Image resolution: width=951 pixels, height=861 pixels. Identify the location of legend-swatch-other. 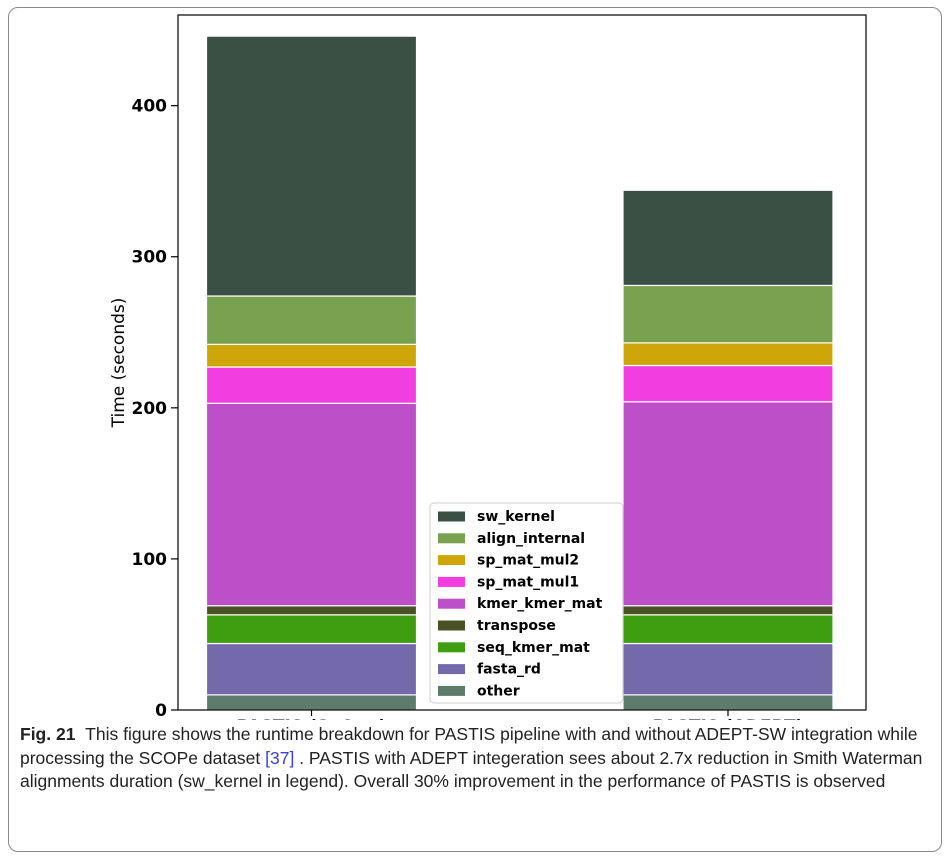
(451, 691).